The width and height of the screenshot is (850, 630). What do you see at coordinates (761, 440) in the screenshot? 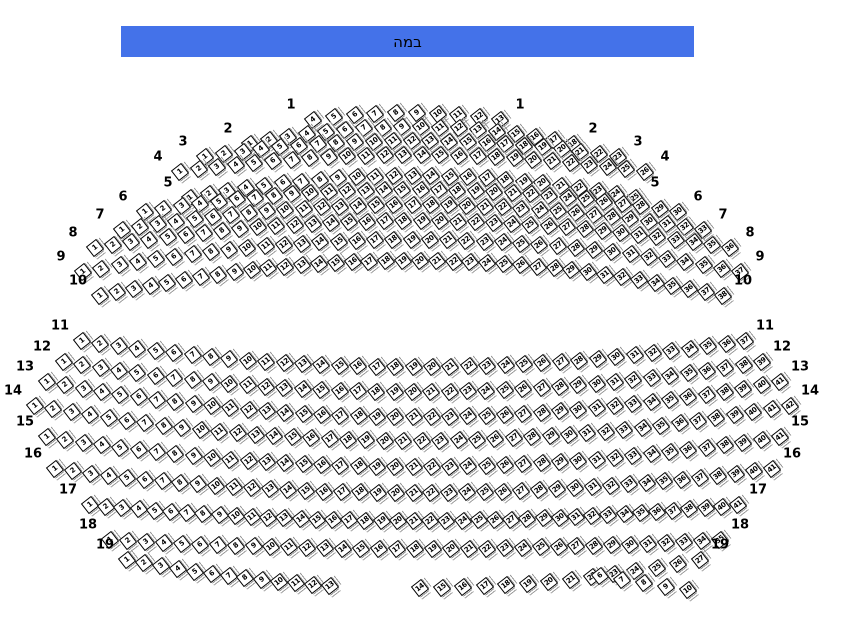
I see `seat: 40` at bounding box center [761, 440].